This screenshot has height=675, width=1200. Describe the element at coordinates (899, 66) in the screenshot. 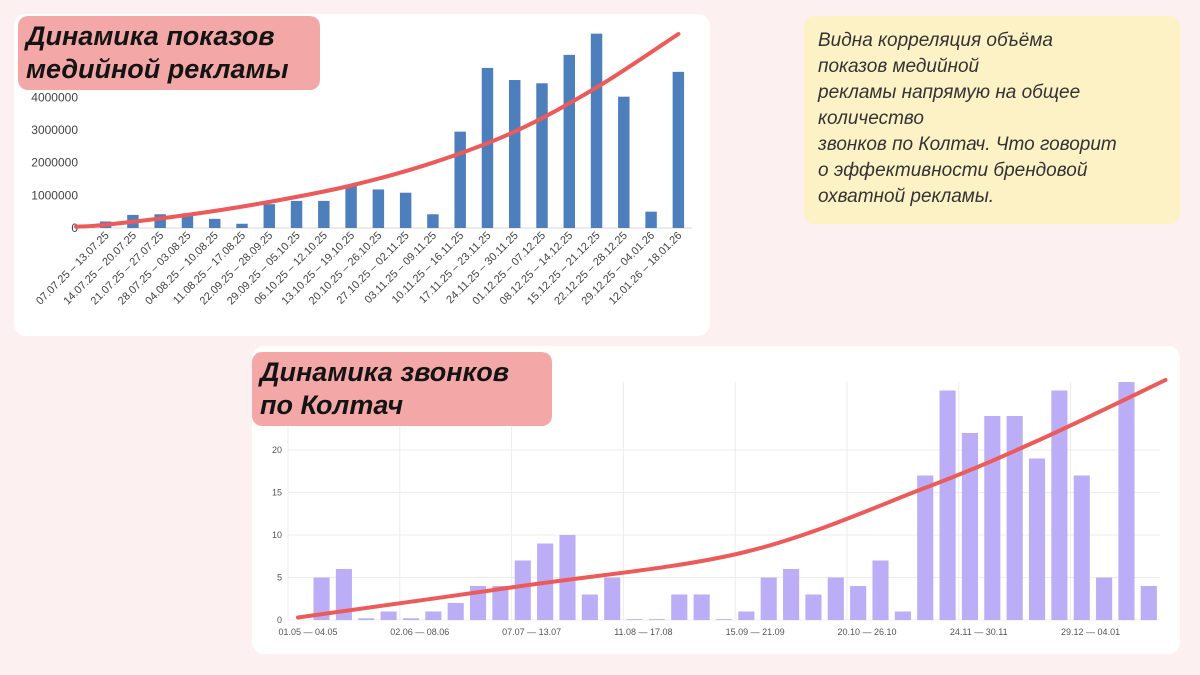

I see `note-line: показов медийной` at that location.